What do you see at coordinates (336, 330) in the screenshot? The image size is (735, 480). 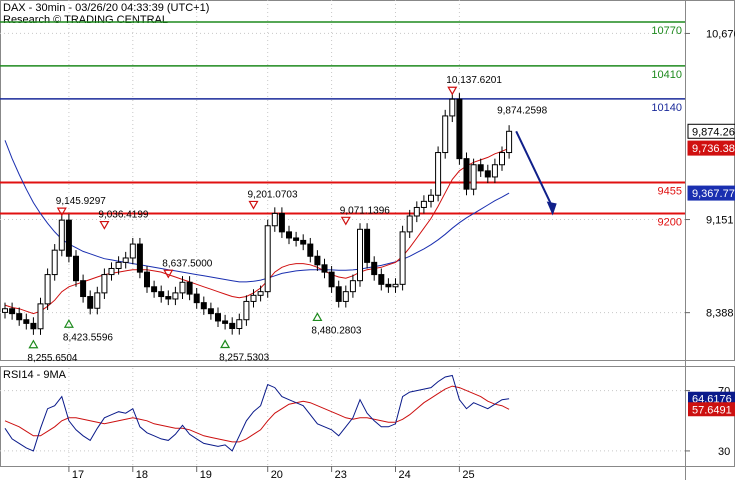 I see `swing-low-label: 8,480.2803` at bounding box center [336, 330].